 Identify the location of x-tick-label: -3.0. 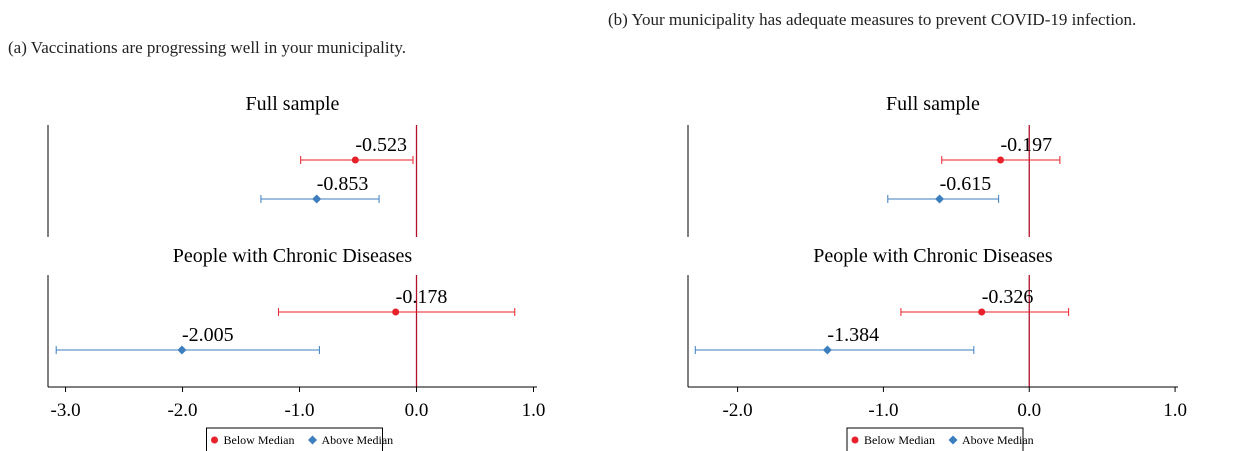
(66, 410).